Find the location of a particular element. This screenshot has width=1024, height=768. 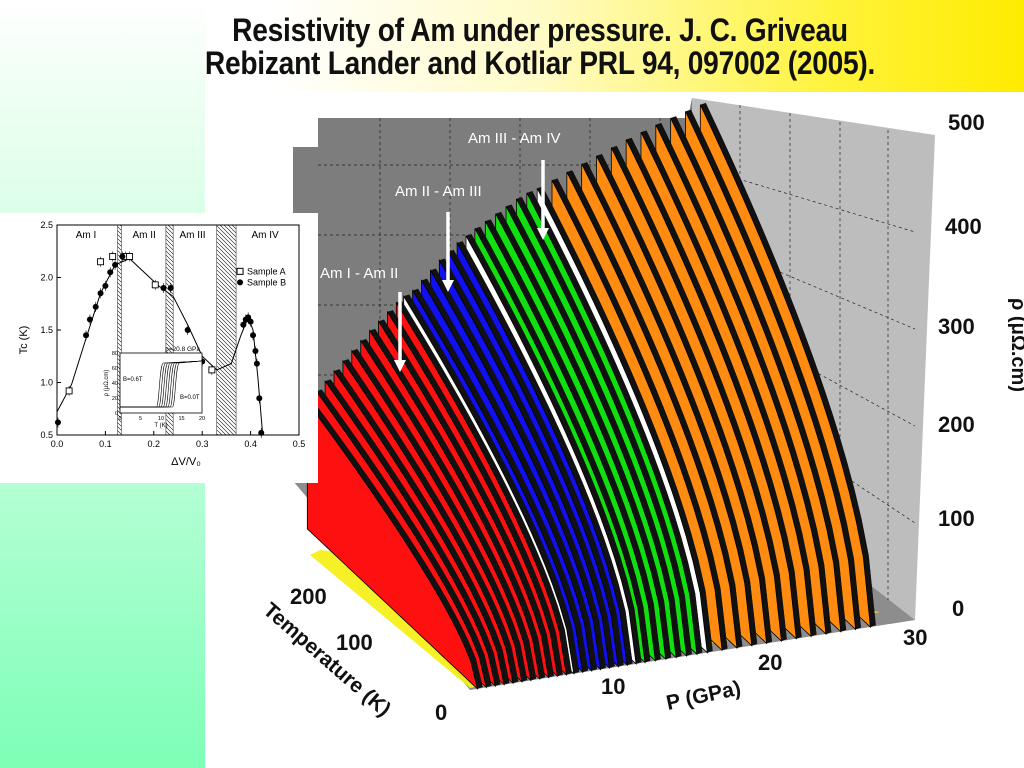

inset-x-tick-label: 0.1 is located at coordinates (105, 444).